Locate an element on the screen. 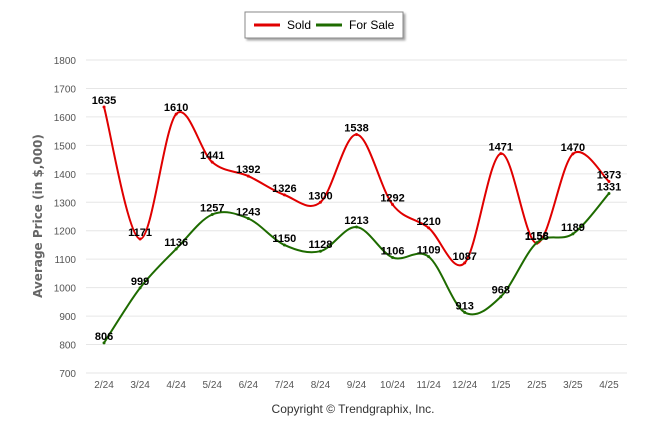 This screenshot has width=646, height=434. y-tick-label: 1800 is located at coordinates (65, 61).